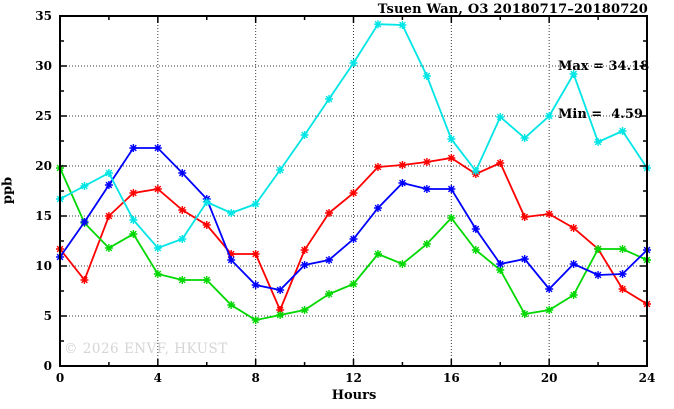 Image resolution: width=674 pixels, height=409 pixels. Describe the element at coordinates (549, 378) in the screenshot. I see `x-tick-label: 20` at that location.